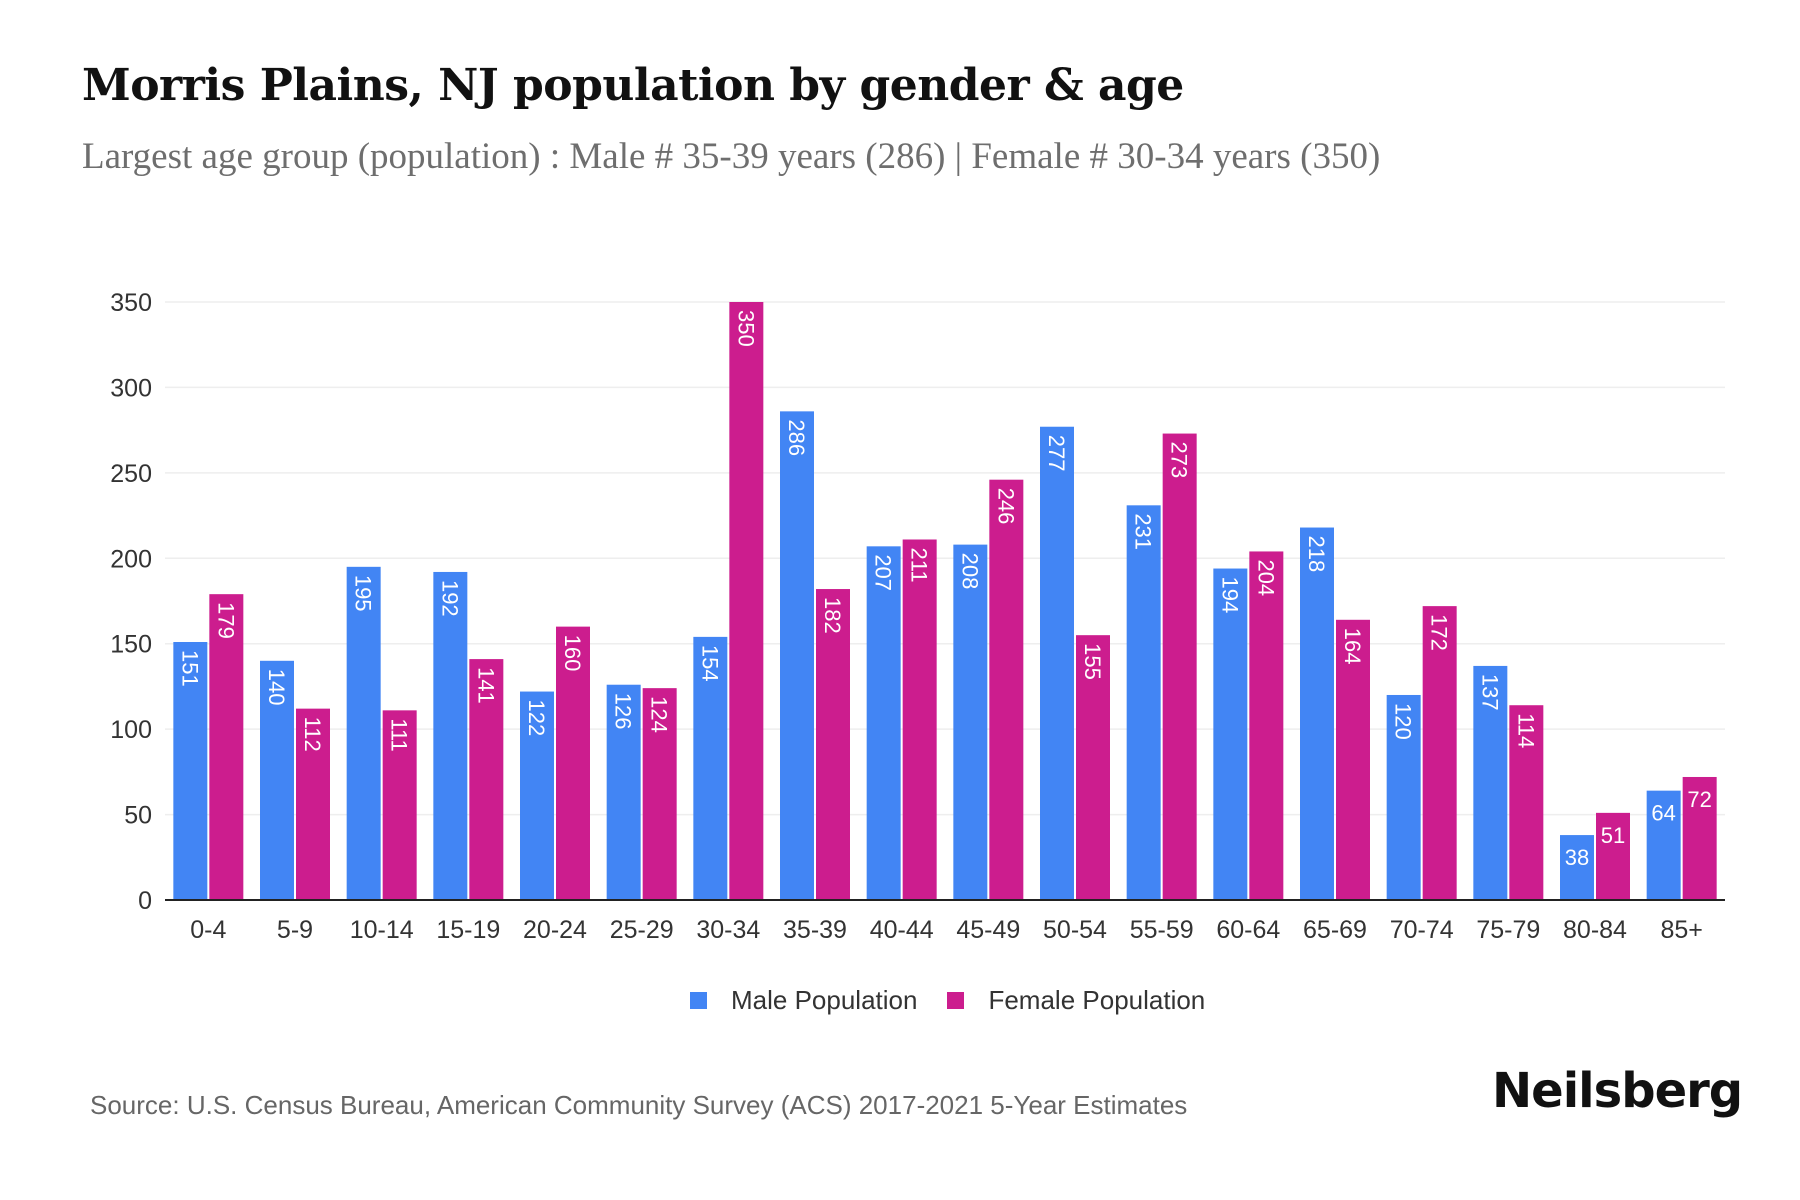  I want to click on data-label: 114, so click(1525, 730).